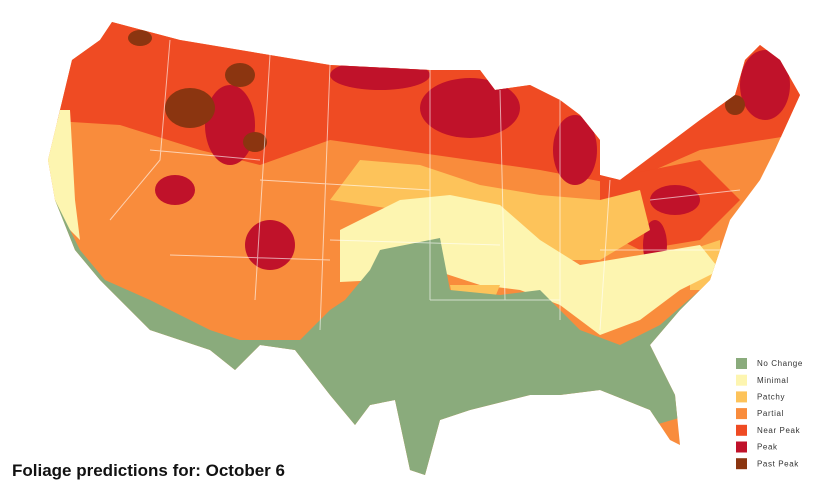 This screenshot has width=825, height=500. What do you see at coordinates (771, 397) in the screenshot?
I see `legend-label: Patchy` at bounding box center [771, 397].